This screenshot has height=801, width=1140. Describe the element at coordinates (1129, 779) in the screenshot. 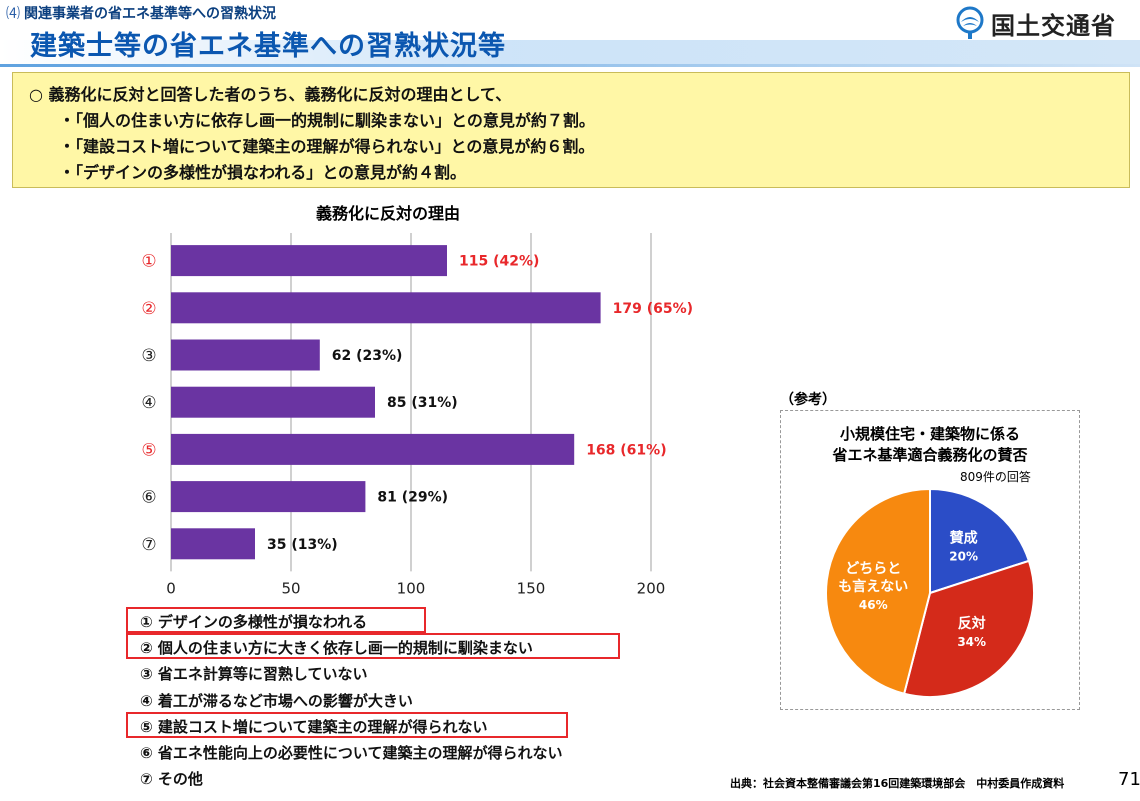

I see `page-number: 71` at that location.